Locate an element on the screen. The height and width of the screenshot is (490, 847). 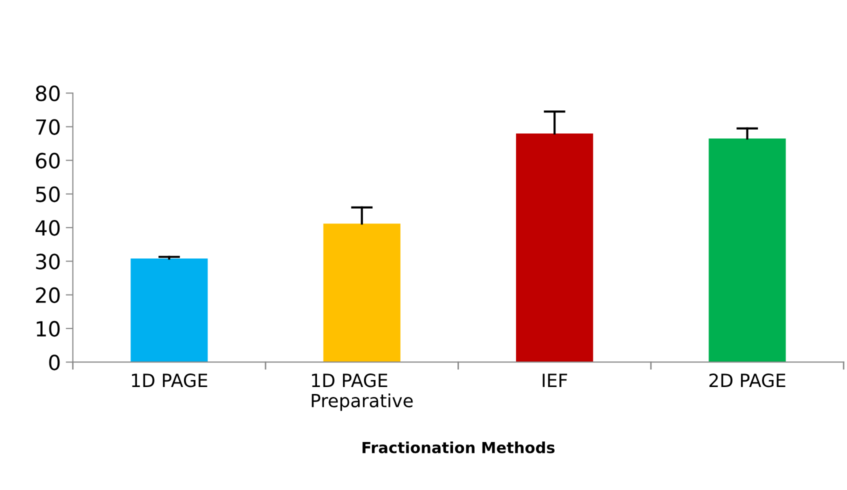
x-tick-label: 1D PAGE is located at coordinates (170, 381).